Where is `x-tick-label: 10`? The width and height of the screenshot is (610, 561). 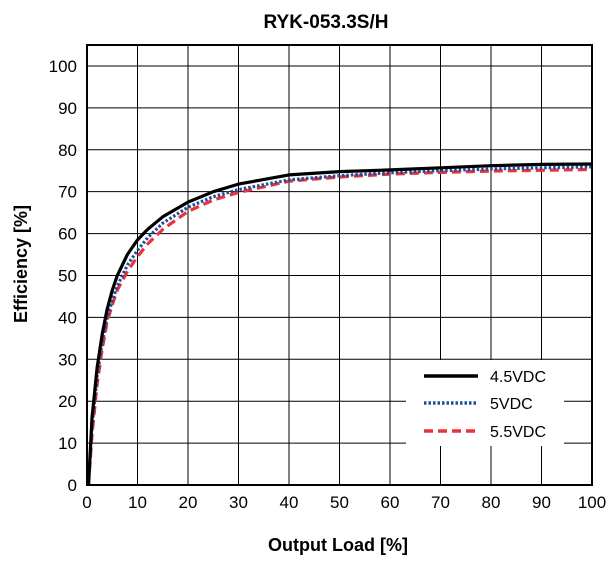 x-tick-label: 10 is located at coordinates (137, 502).